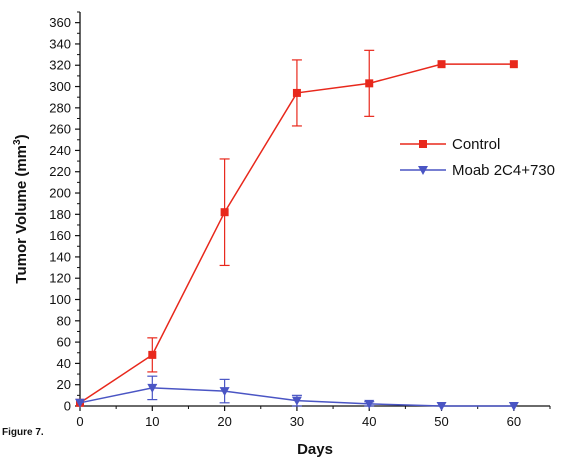  I want to click on y-tick-label: 360, so click(60, 22).